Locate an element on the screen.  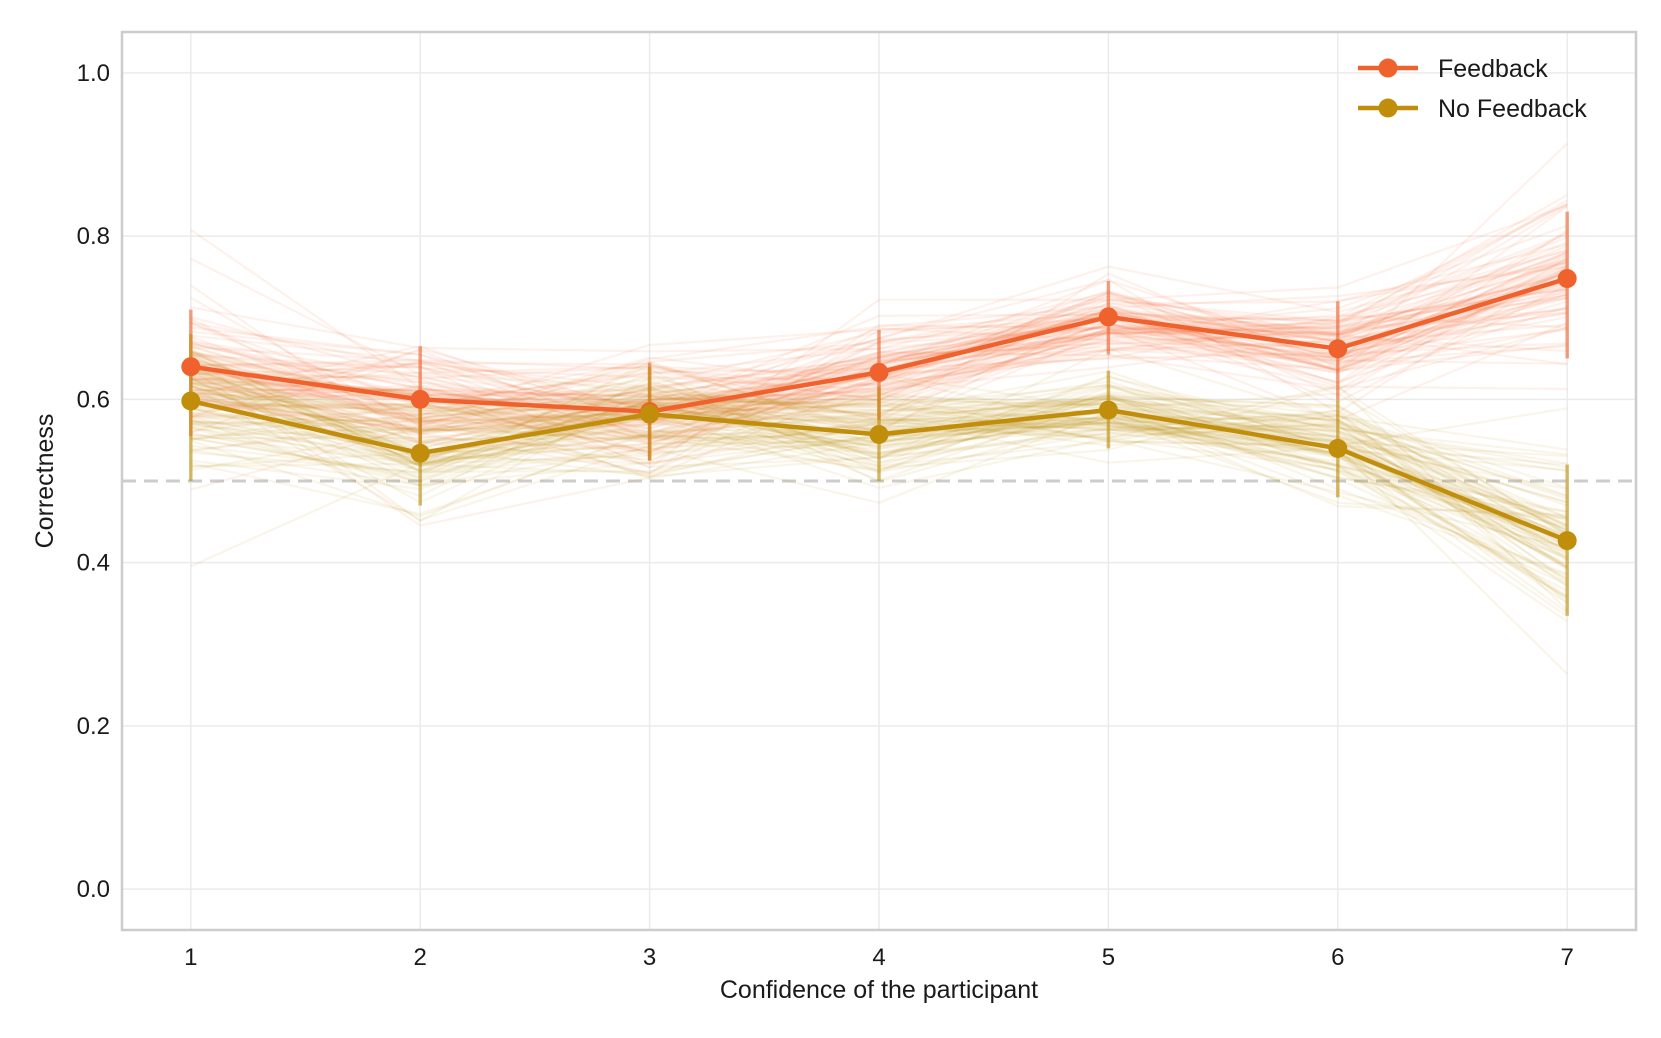
x-tick-label: 5 is located at coordinates (1108, 957).